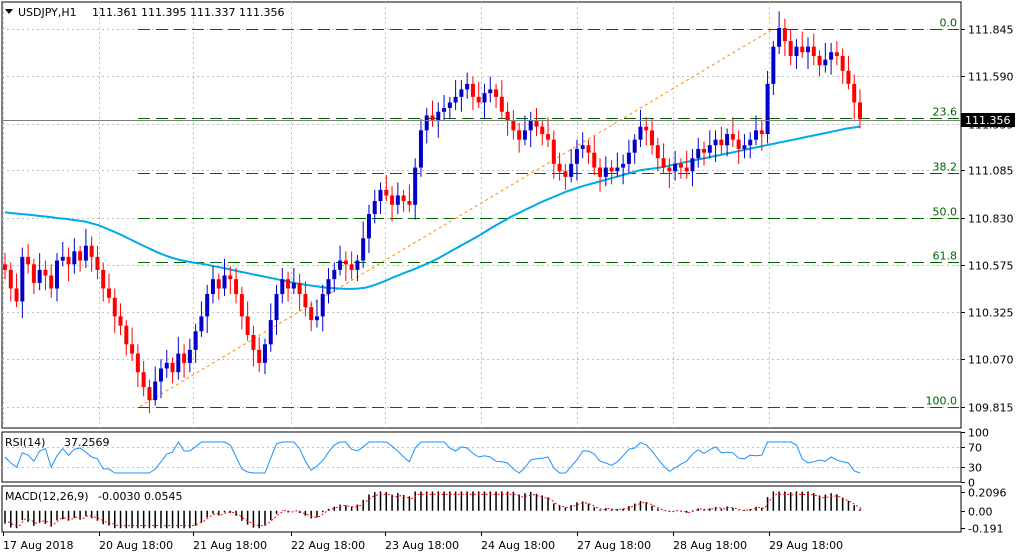  Describe the element at coordinates (432, 457) in the screenshot. I see `rsi-series-line` at that location.